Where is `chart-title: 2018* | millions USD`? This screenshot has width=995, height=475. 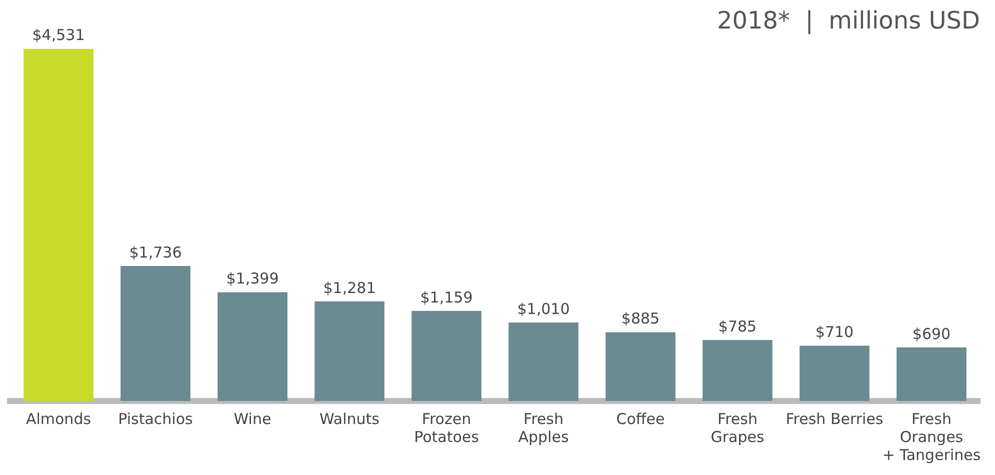 chart-title: 2018* | millions USD is located at coordinates (848, 20).